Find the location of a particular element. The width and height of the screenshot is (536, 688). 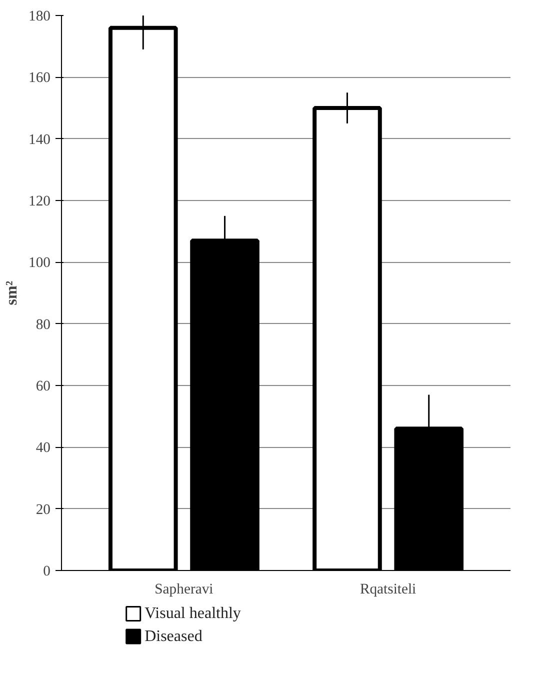

y-tick-label: 160 is located at coordinates (39, 78).